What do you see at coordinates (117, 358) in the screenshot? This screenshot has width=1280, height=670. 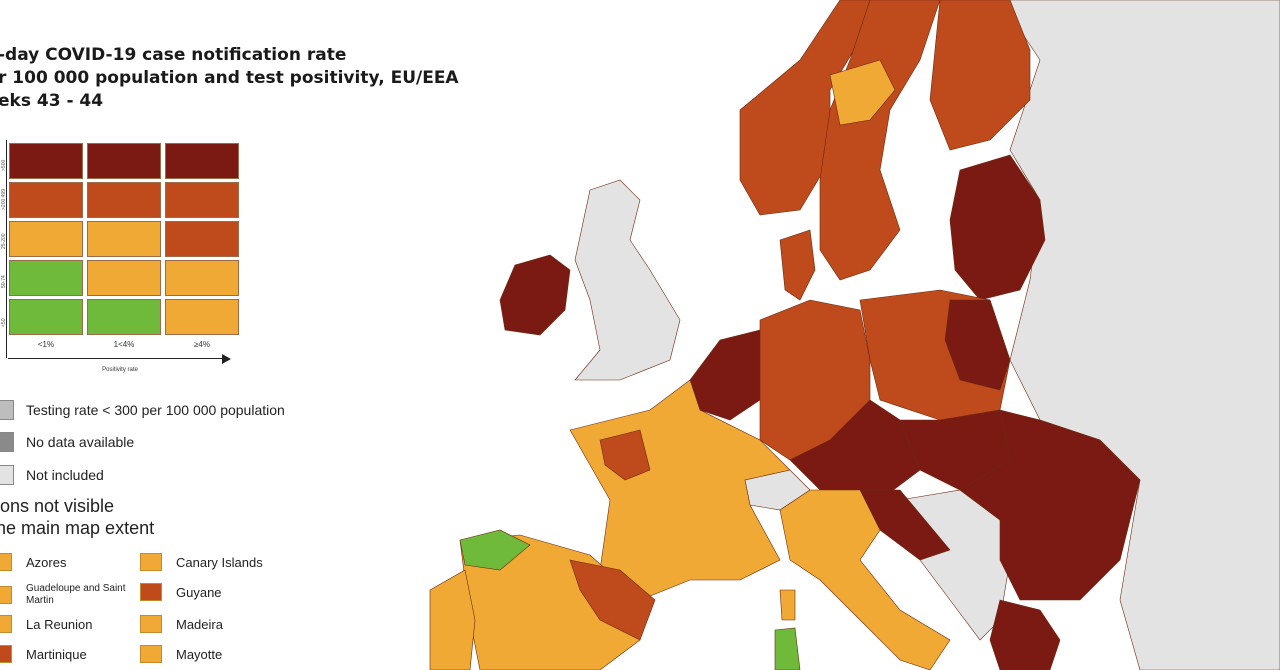 I see `matrix-x-axis` at bounding box center [117, 358].